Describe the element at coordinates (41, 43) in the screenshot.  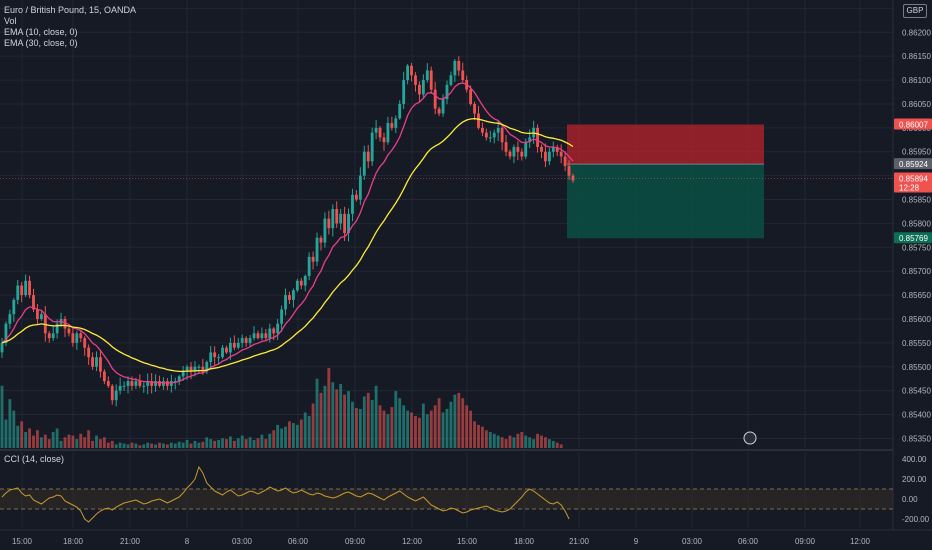
I see `ema30-label: EMA (30, close, 0)` at that location.